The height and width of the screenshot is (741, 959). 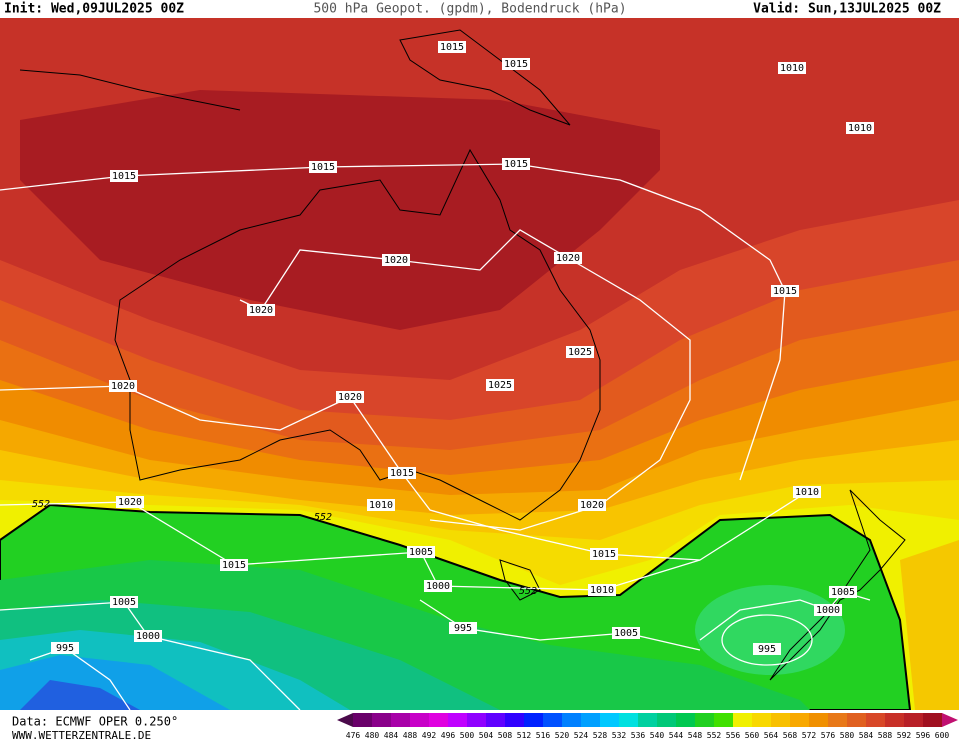 I want to click on isobar-label: 1025, so click(x=500, y=385).